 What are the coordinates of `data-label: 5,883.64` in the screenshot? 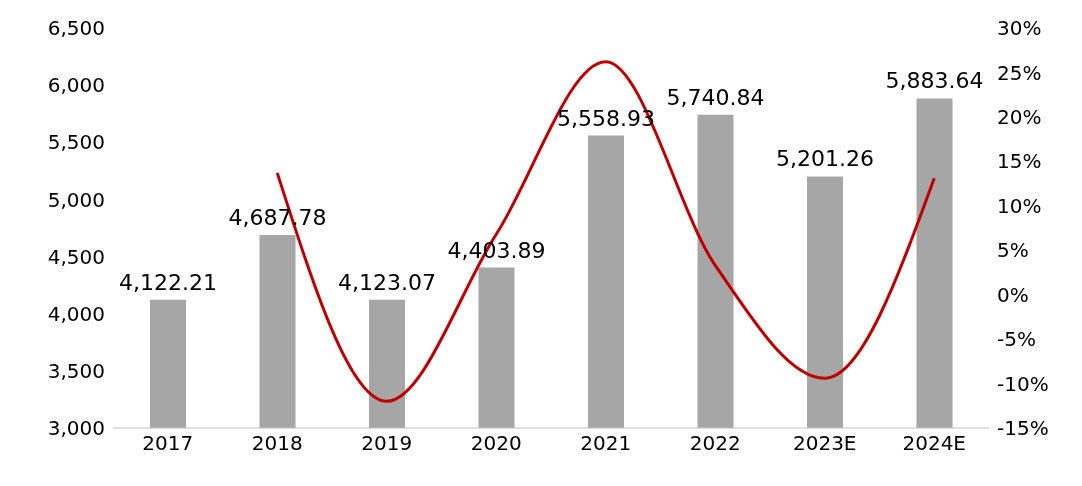 It's located at (934, 81).